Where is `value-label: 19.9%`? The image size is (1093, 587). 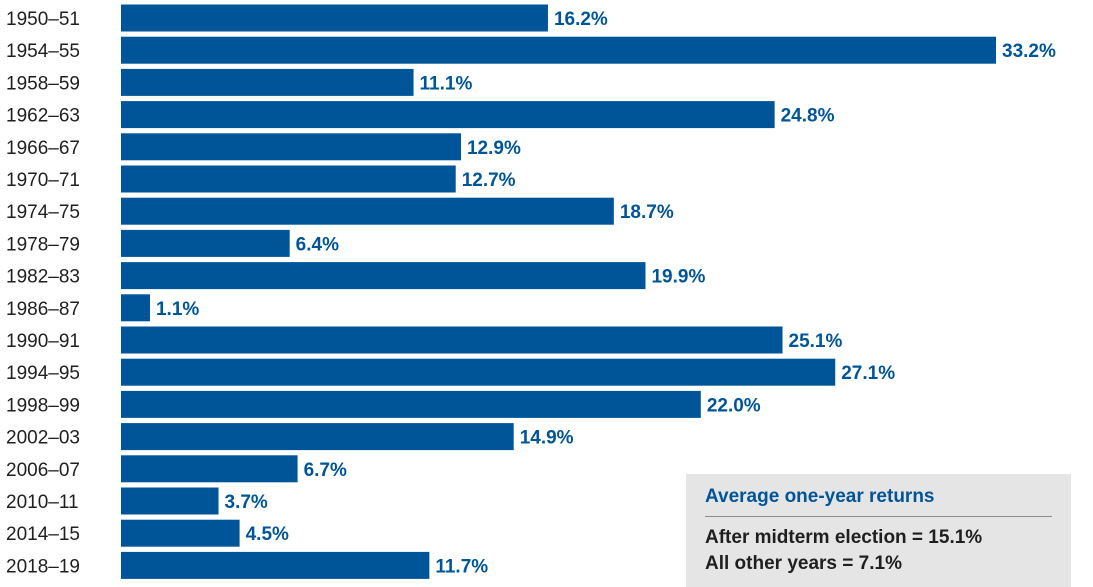
value-label: 19.9% is located at coordinates (678, 277).